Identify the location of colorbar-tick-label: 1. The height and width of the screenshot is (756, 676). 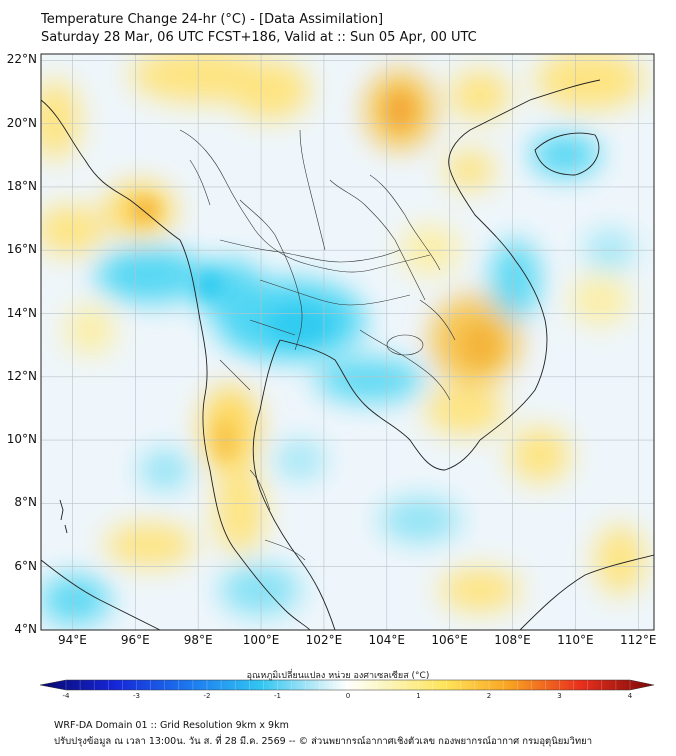
(418, 696).